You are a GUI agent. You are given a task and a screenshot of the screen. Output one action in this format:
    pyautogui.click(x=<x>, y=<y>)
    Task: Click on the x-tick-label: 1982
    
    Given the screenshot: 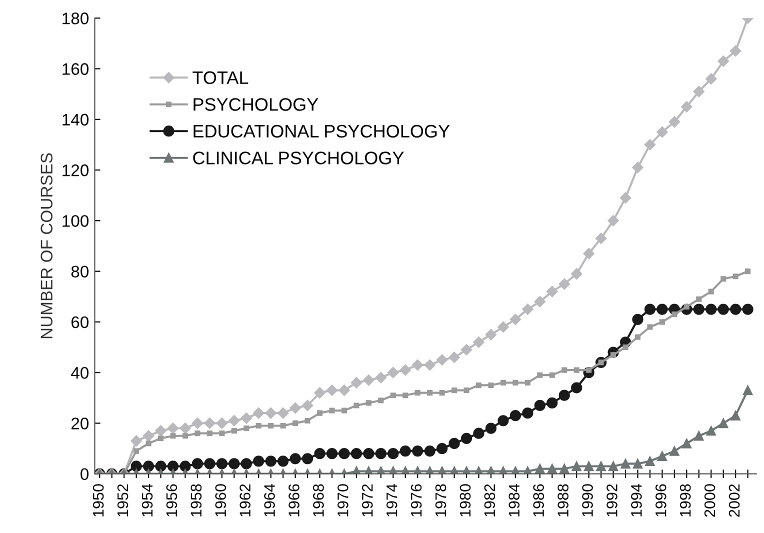 What is the action you would take?
    pyautogui.click(x=490, y=500)
    